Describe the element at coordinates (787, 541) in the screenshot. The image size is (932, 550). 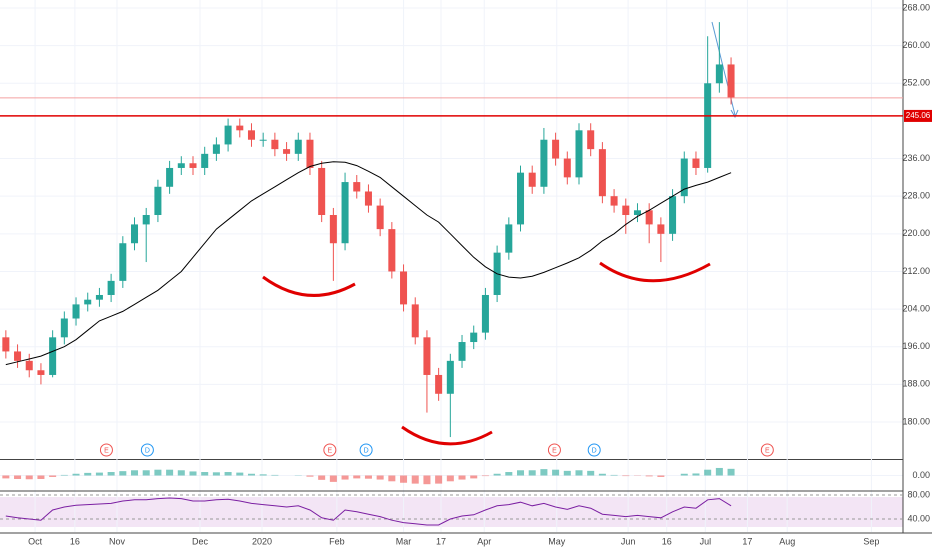
I see `x-tick-label: Aug` at that location.